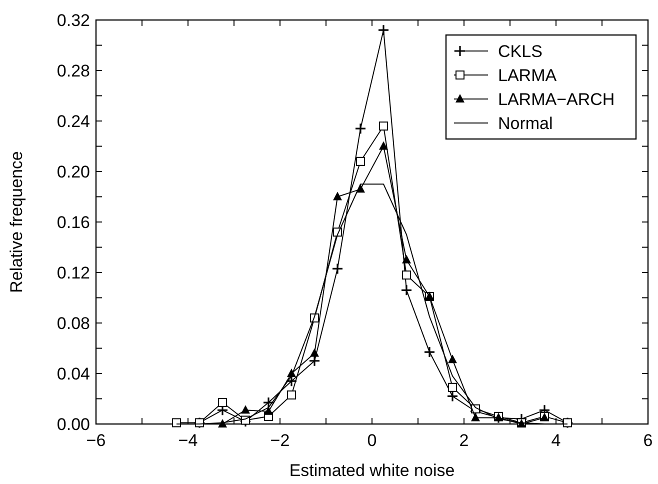  What do you see at coordinates (73, 71) in the screenshot?
I see `y-tick-label: 0.28` at bounding box center [73, 71].